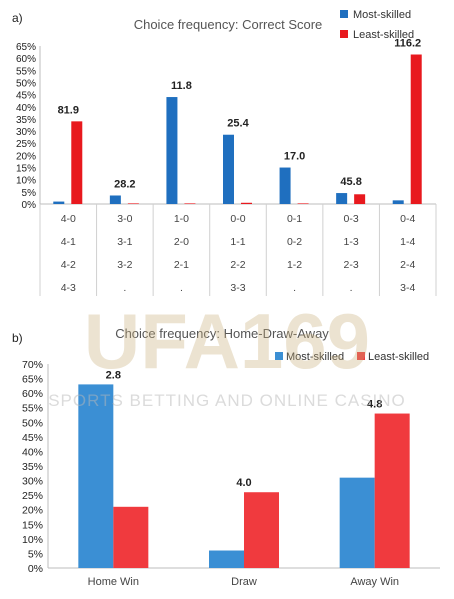 This screenshot has width=454, height=599. What do you see at coordinates (124, 184) in the screenshot?
I see `bar-annotation: 28.2` at bounding box center [124, 184].